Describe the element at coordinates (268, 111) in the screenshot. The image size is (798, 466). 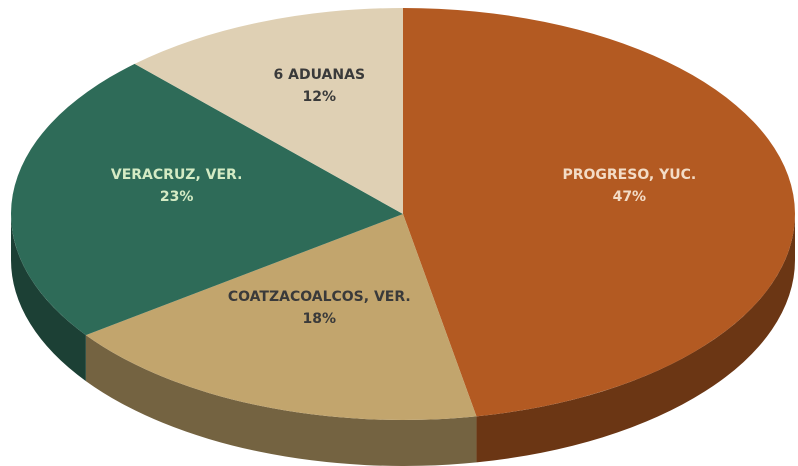
I see `slice` at that location.